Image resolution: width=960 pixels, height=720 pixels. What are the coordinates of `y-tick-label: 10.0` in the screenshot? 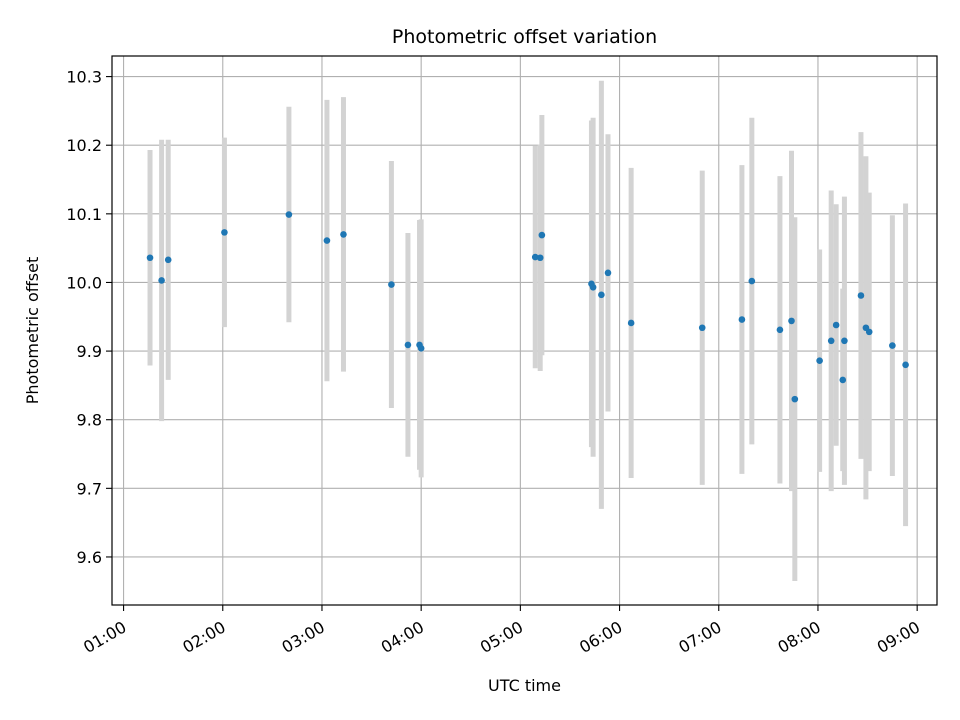 It's located at (84, 282).